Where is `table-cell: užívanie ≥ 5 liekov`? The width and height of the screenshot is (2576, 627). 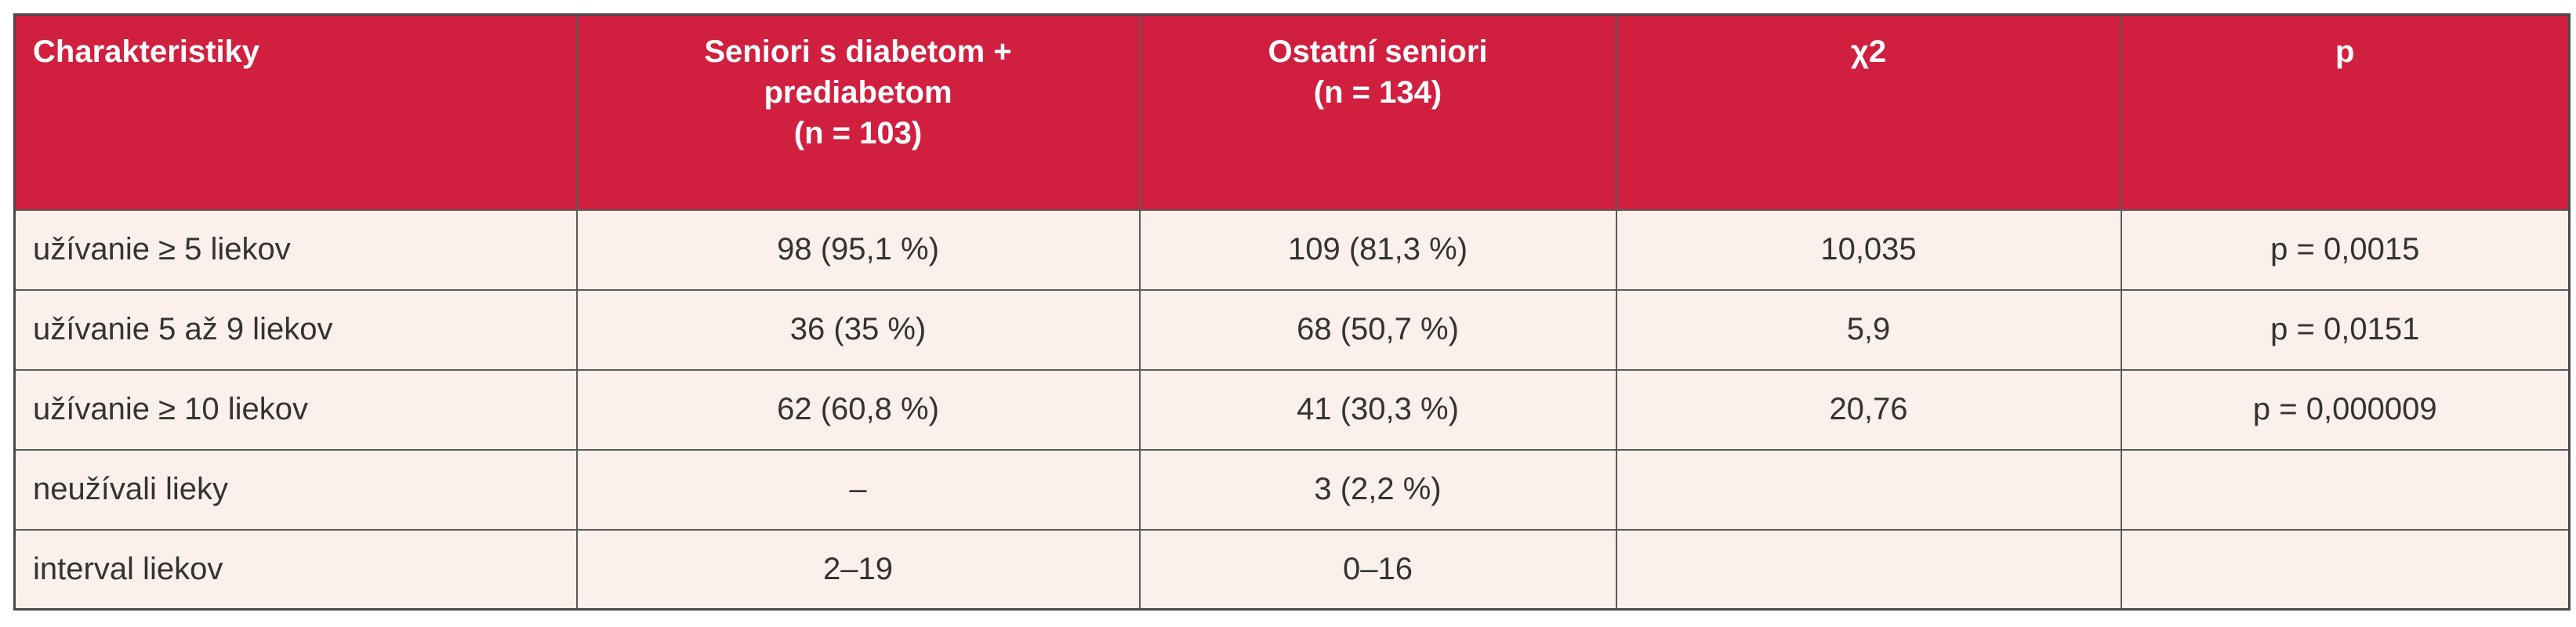
table-cell: užívanie ≥ 5 liekov is located at coordinates (296, 249).